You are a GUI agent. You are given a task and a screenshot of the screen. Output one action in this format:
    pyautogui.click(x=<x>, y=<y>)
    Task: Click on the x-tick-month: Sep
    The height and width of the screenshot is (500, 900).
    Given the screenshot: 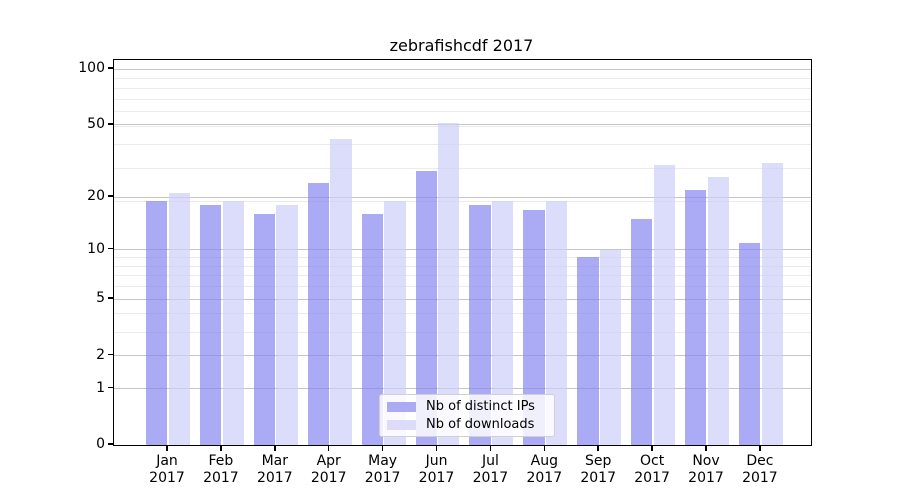 What is the action you would take?
    pyautogui.click(x=598, y=461)
    